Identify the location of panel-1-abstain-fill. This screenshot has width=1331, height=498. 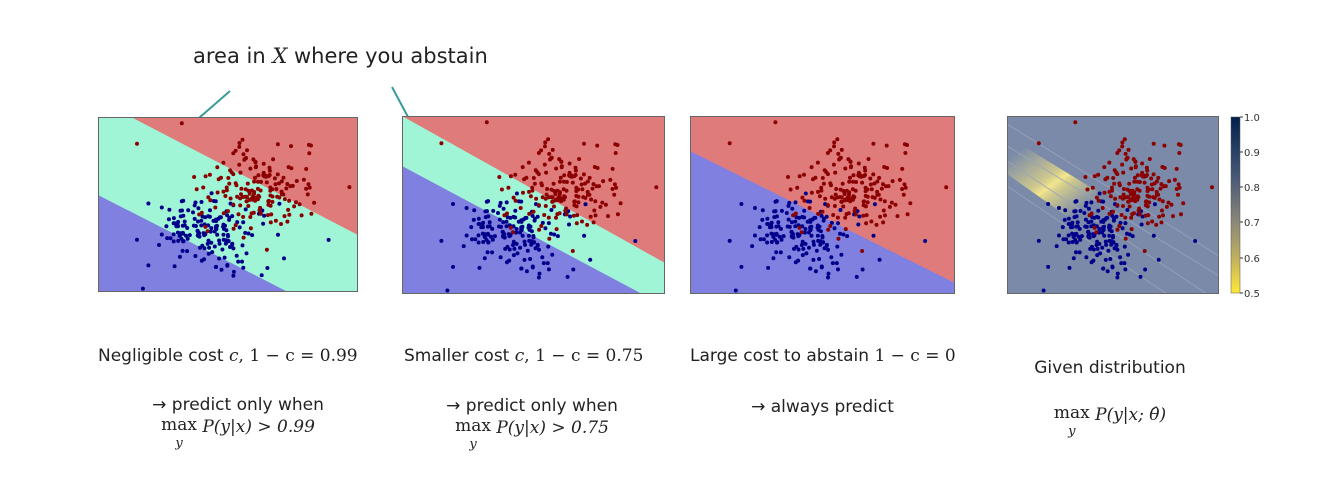
(228, 204).